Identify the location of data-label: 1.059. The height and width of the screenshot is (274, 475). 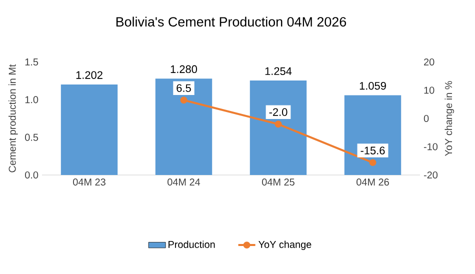
(373, 86).